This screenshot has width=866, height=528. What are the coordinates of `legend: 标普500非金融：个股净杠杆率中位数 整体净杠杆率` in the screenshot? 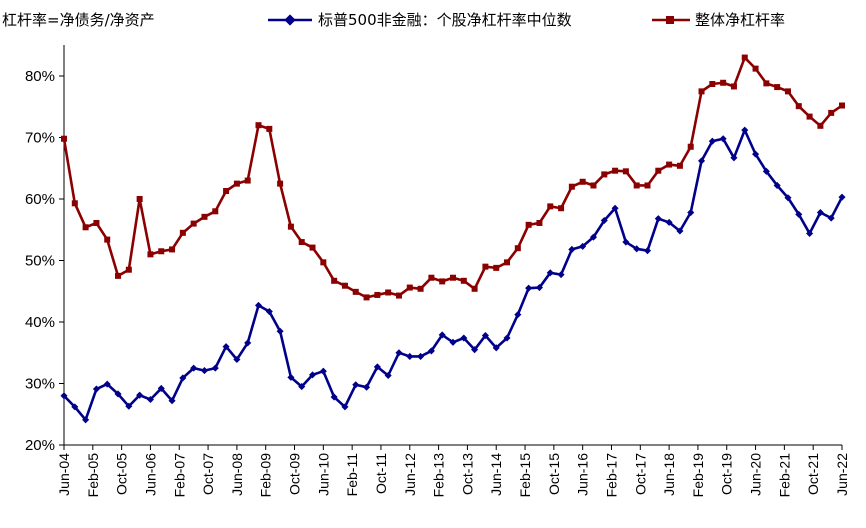 It's located at (526, 20).